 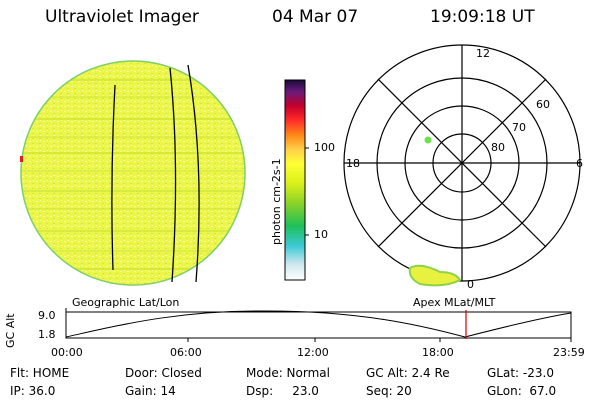 What do you see at coordinates (470, 284) in the screenshot?
I see `polar-label-bottom: 0` at bounding box center [470, 284].